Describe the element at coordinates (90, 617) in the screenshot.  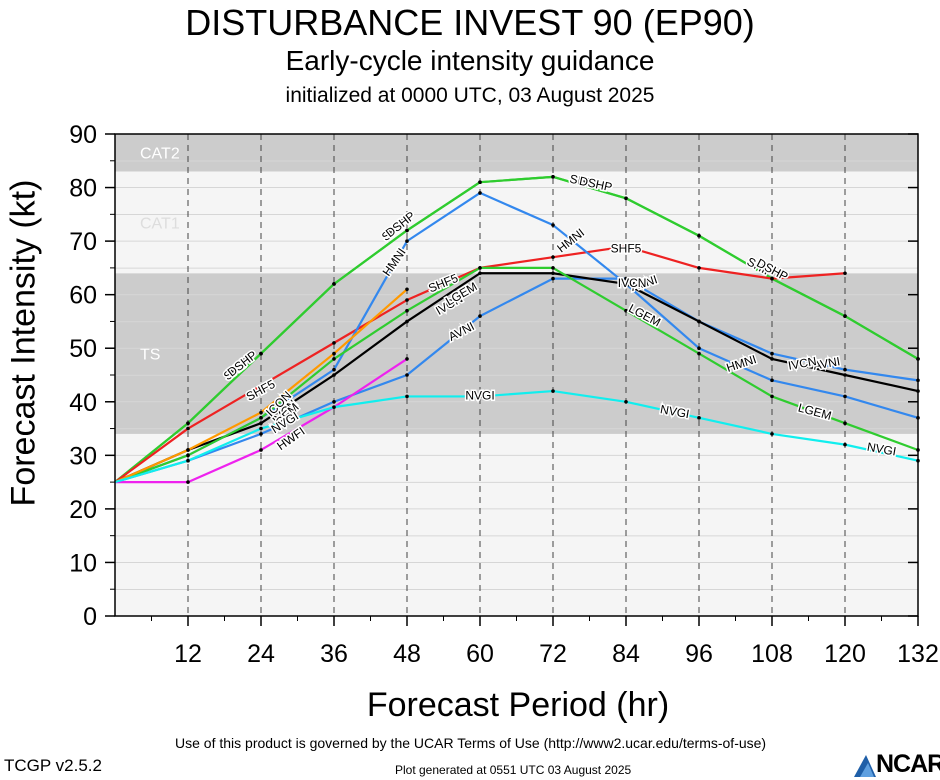
I see `y-tick-label: 0` at that location.